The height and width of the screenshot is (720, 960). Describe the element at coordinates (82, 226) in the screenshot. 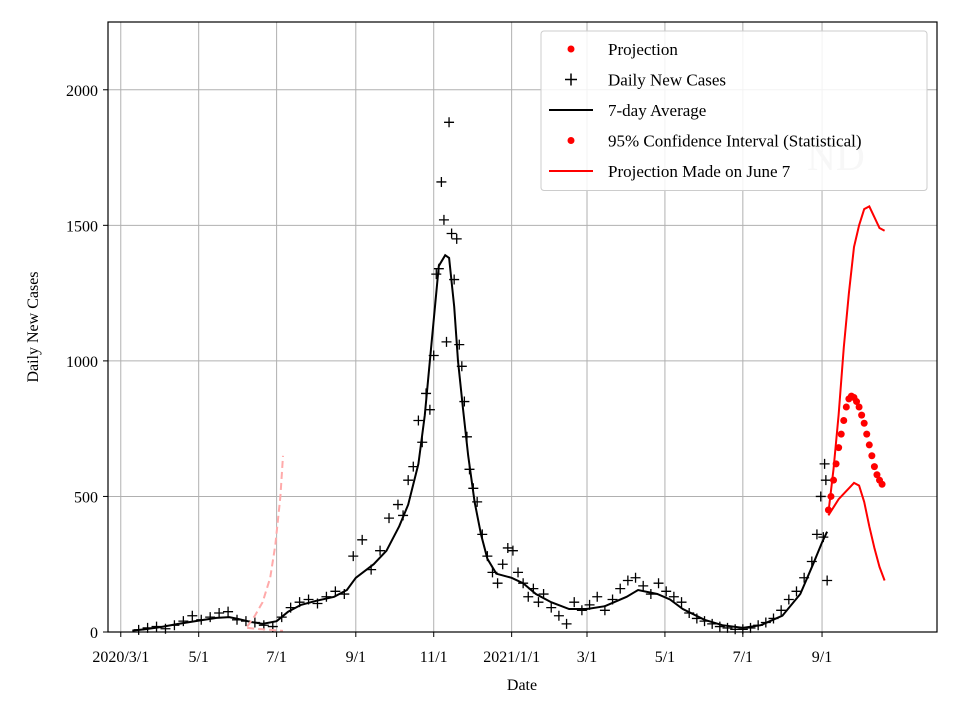

I see `y-tick-label: 1500` at that location.